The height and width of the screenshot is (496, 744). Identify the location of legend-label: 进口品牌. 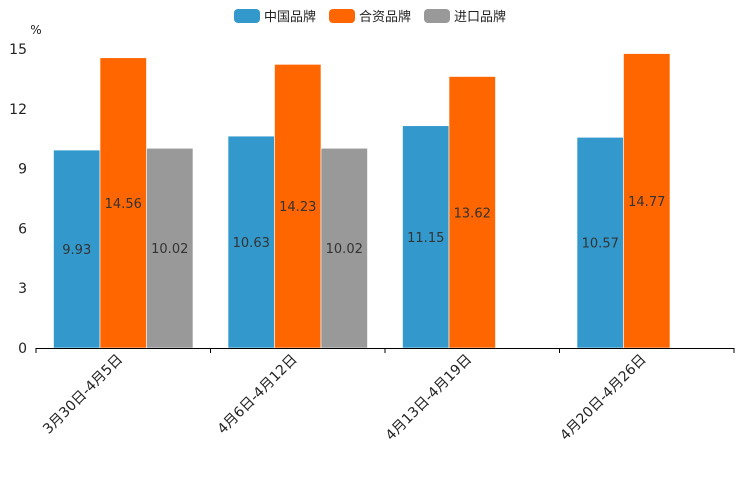
(480, 17).